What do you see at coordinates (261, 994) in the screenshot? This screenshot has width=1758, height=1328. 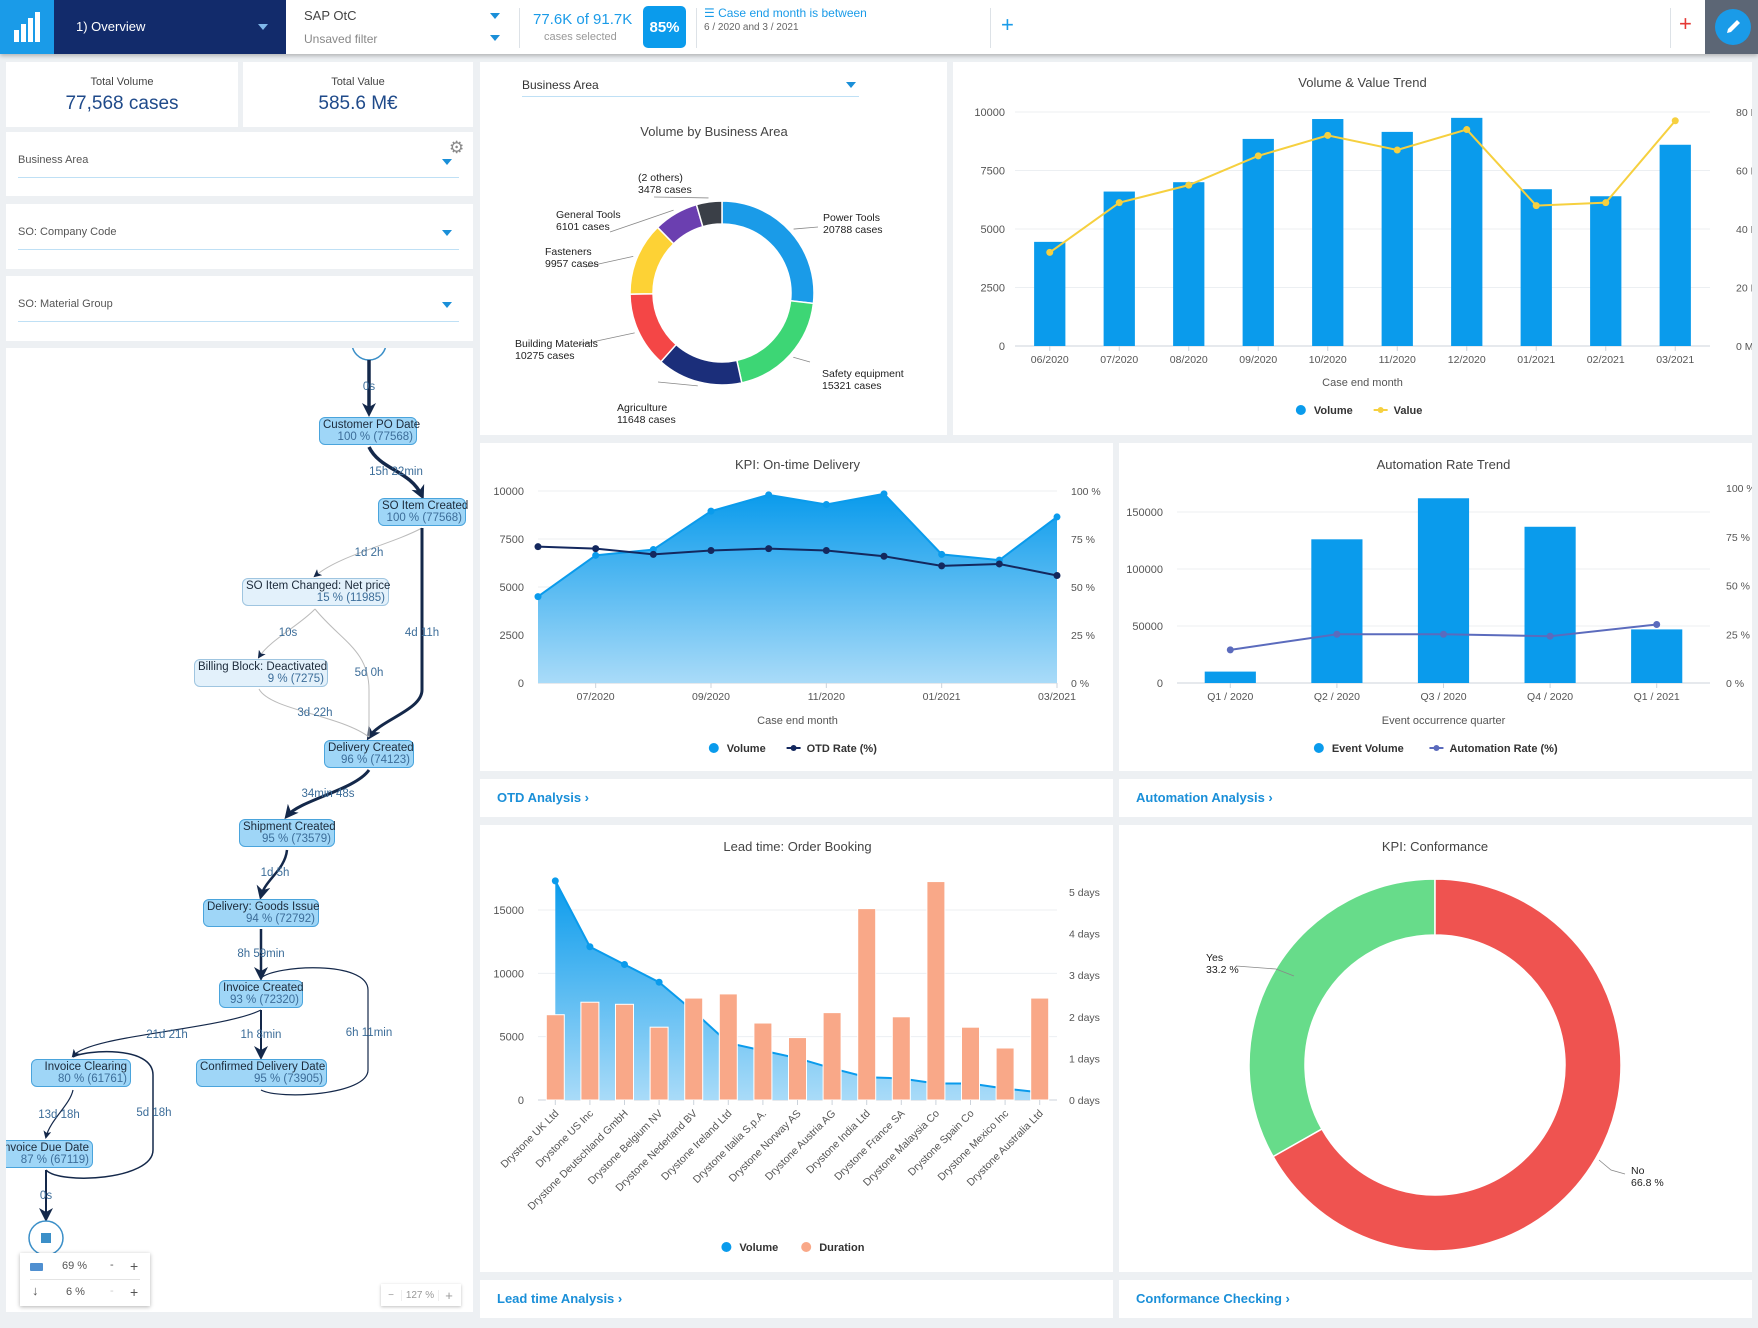 I see `process-node: Invoice Created 93 % (72320)` at bounding box center [261, 994].